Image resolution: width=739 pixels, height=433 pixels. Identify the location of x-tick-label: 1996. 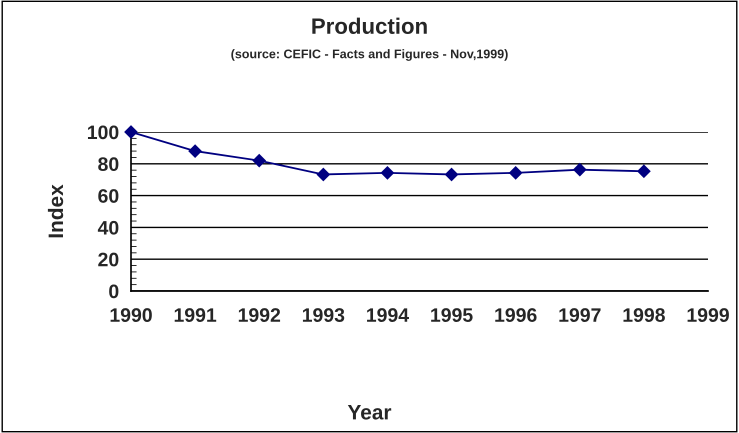
(516, 315).